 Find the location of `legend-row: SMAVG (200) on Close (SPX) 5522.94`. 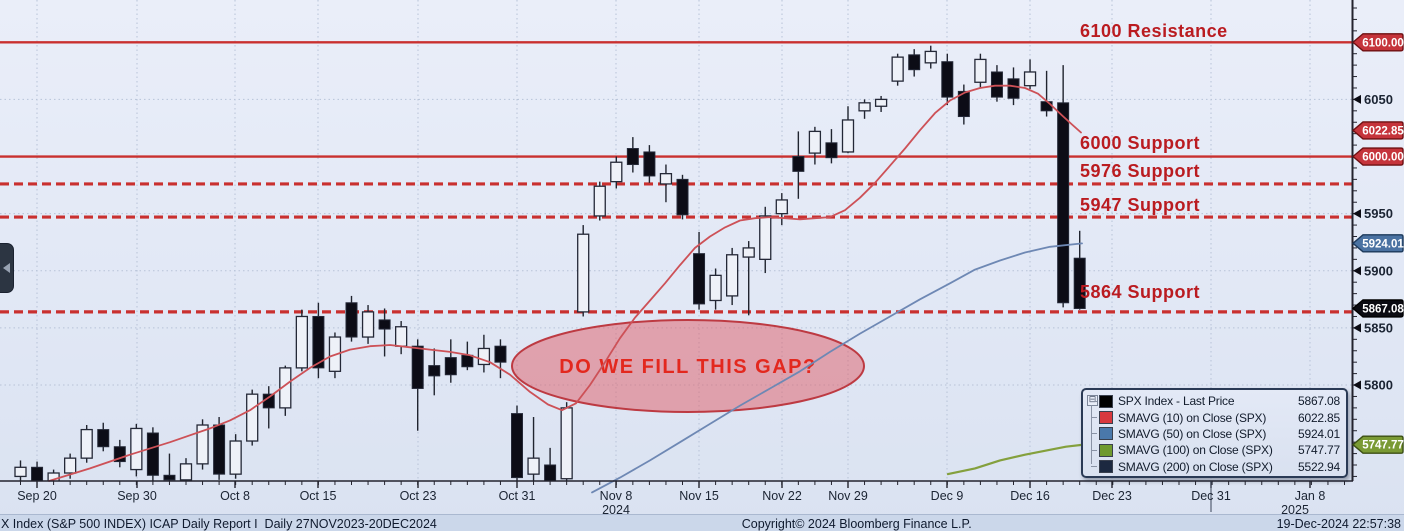

legend-row: SMAVG (200) on Close (SPX) 5522.94 is located at coordinates (1215, 467).